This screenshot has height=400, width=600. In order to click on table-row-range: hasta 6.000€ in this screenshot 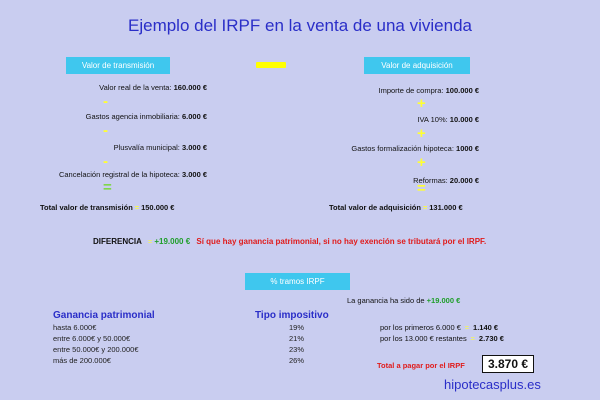, I will do `click(75, 327)`.